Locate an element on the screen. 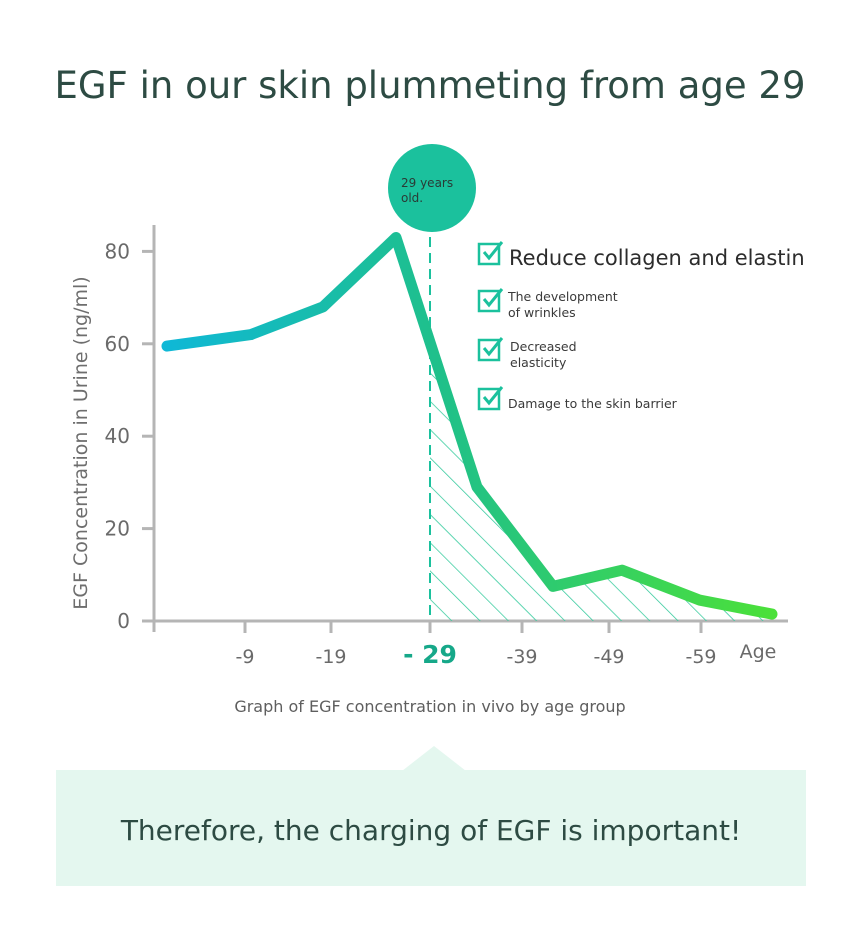 The height and width of the screenshot is (943, 860). checklist-item: Damage to the skin barrier is located at coordinates (577, 398).